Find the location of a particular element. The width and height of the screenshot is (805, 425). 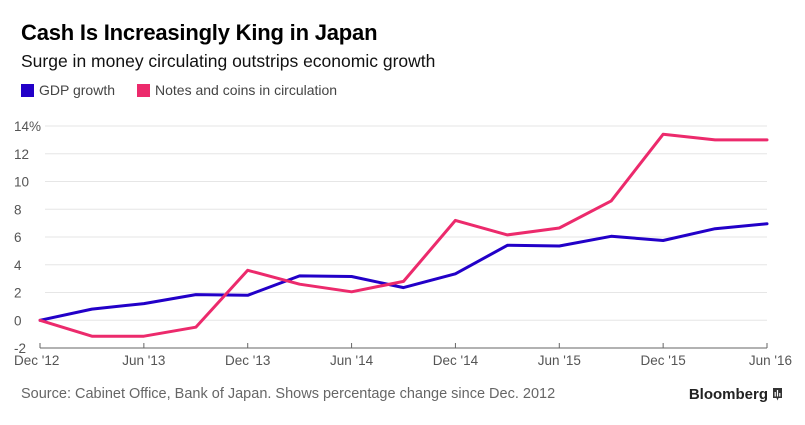

x-tick-label: Dec '12 is located at coordinates (36, 360).